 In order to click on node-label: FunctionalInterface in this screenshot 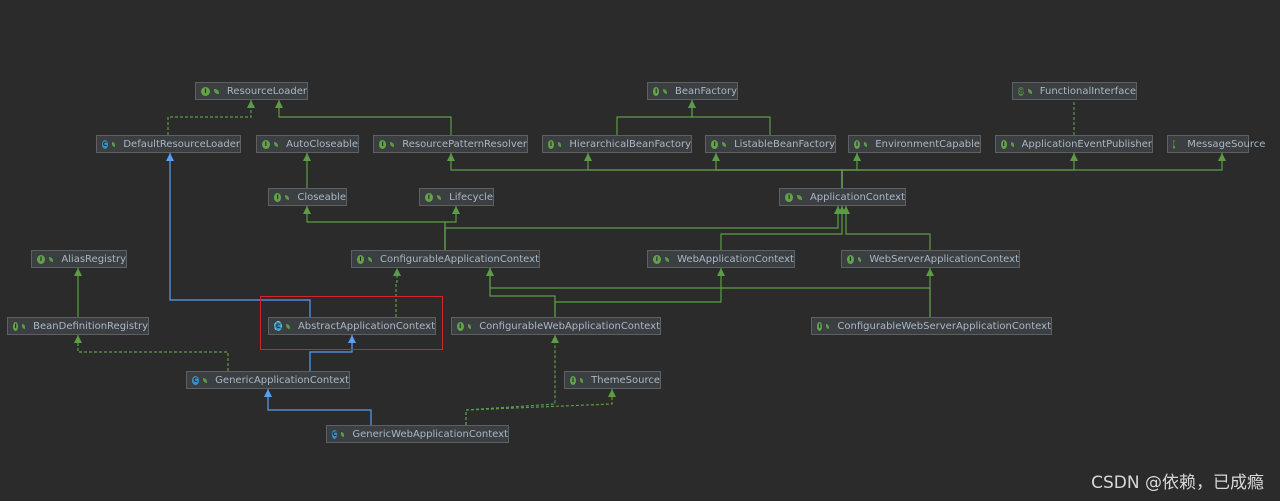, I will do `click(1087, 91)`.